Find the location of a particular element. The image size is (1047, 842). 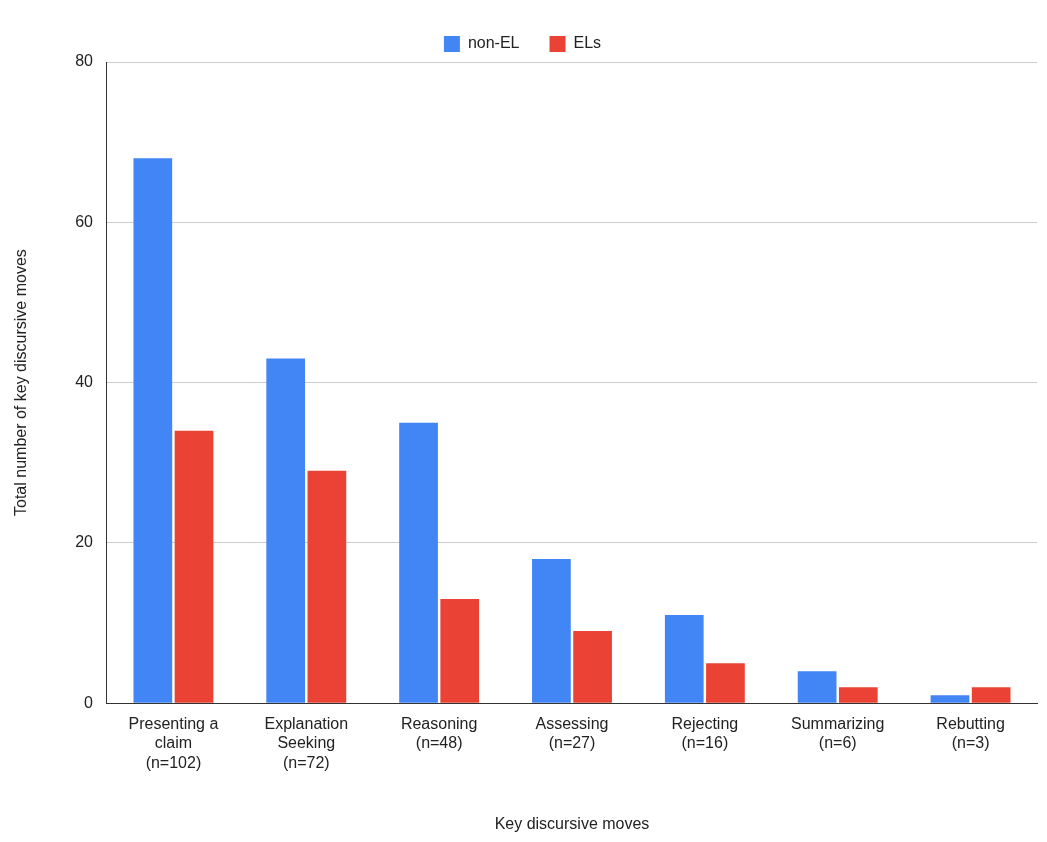

y-tick-label: 0 is located at coordinates (89, 702).